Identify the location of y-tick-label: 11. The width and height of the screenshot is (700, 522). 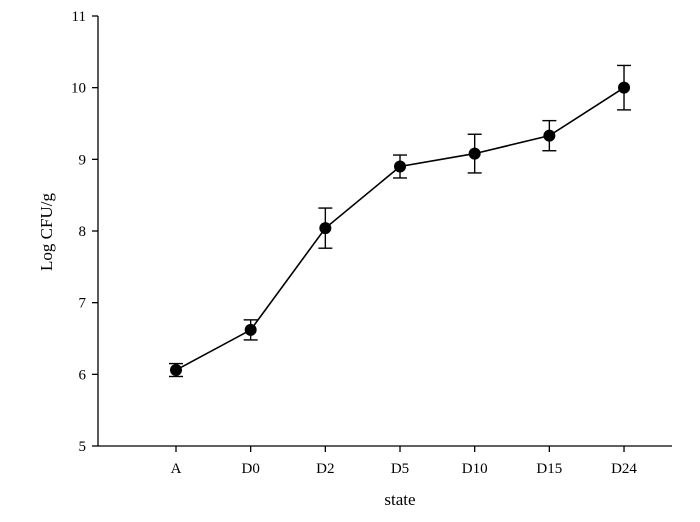
(79, 17).